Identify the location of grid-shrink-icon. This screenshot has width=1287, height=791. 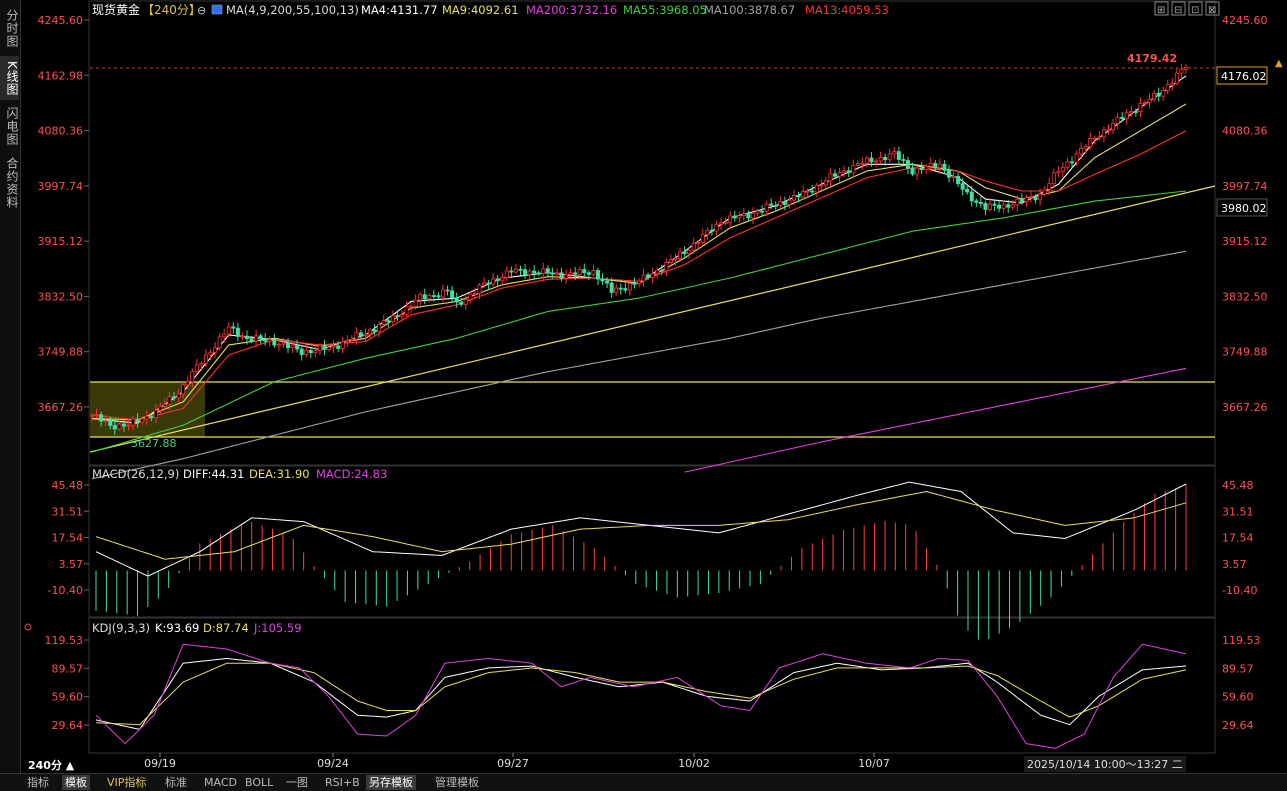
(1195, 8).